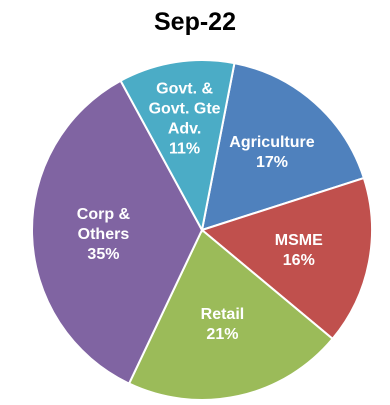 Image resolution: width=390 pixels, height=405 pixels. What do you see at coordinates (195, 22) in the screenshot?
I see `chart-title: Sep-22` at bounding box center [195, 22].